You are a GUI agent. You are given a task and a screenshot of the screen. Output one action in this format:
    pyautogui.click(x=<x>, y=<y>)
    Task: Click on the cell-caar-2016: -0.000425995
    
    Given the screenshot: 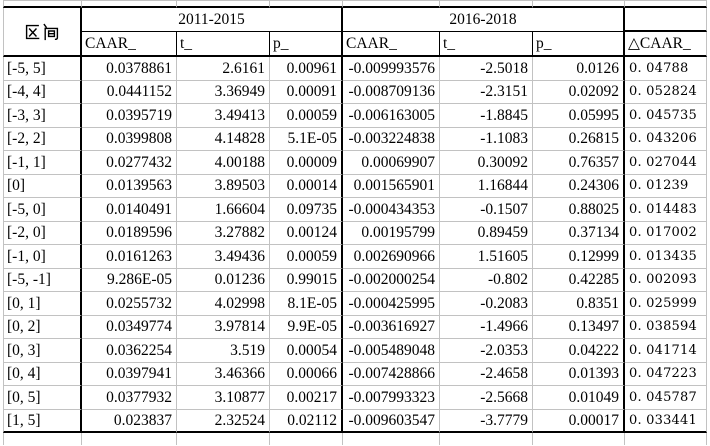 What is the action you would take?
    pyautogui.click(x=391, y=304)
    